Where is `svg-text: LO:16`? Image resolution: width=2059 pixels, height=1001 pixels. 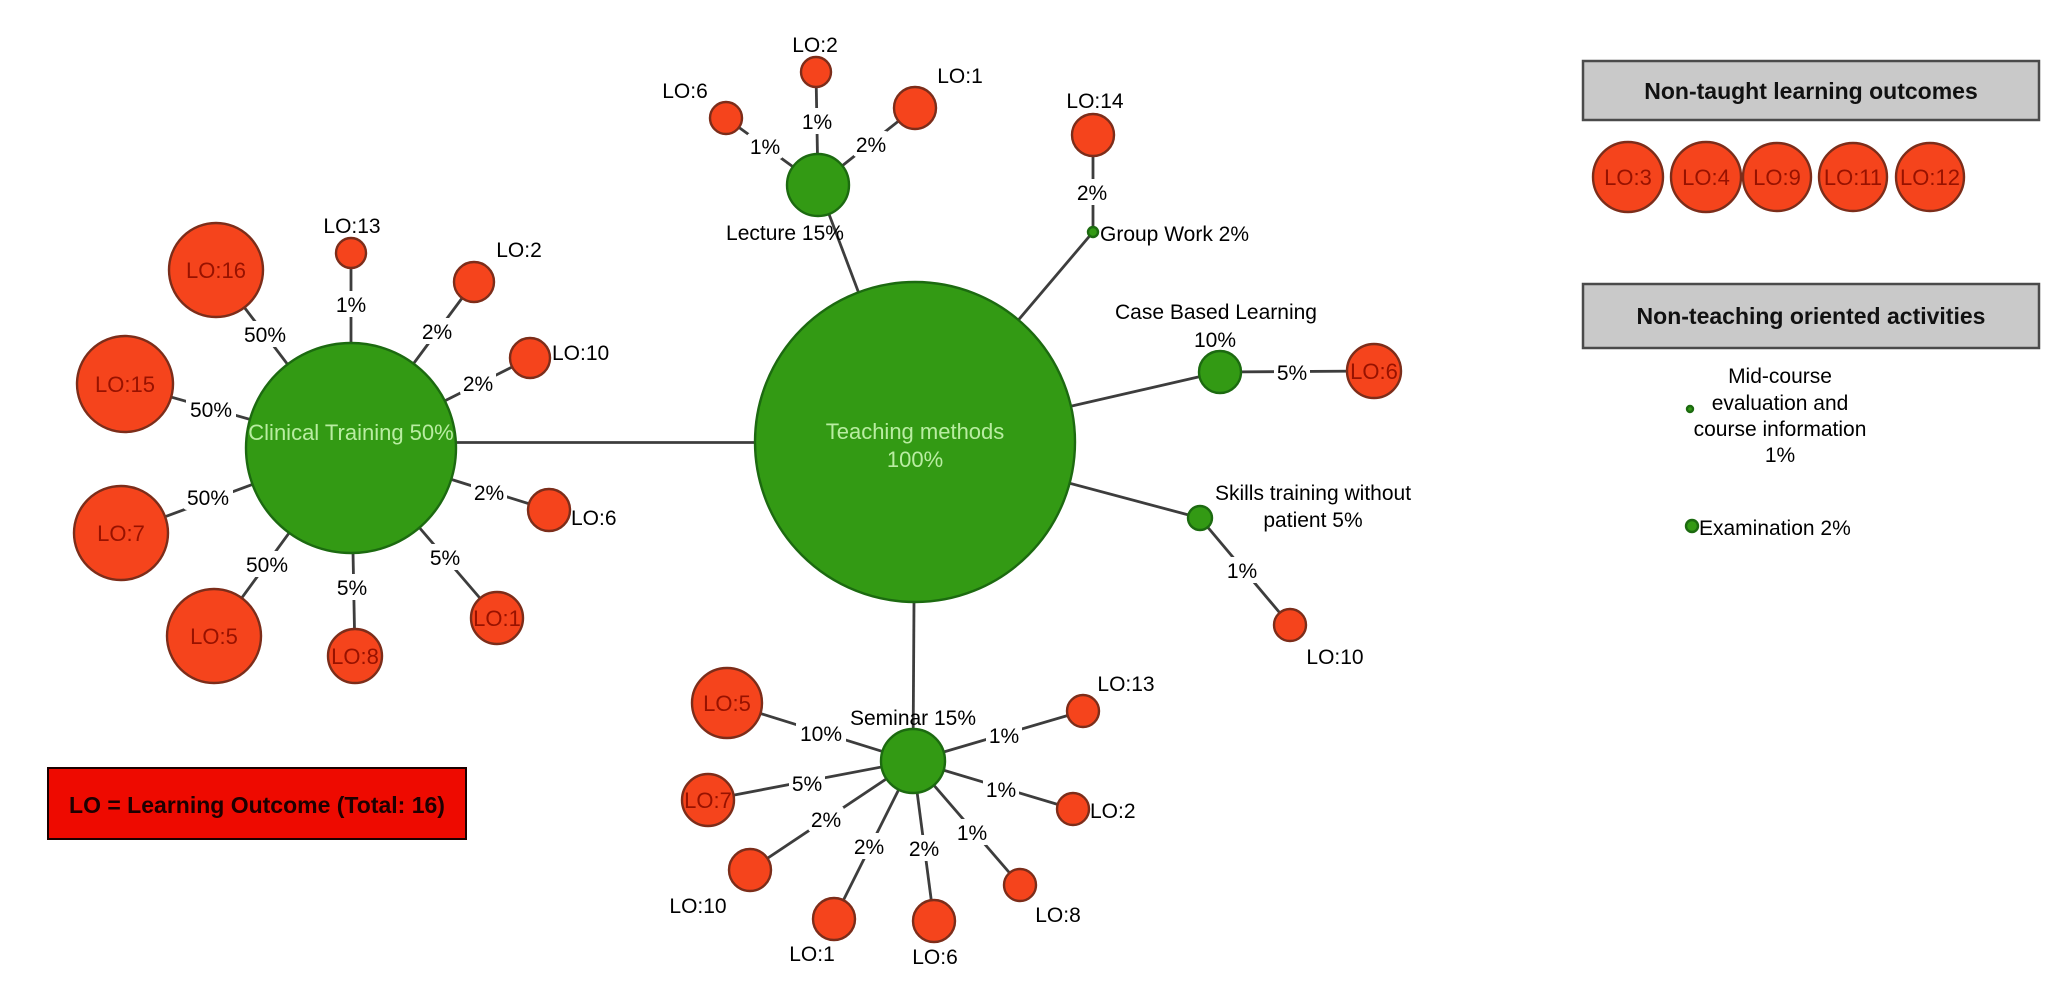
svg-text: LO:16 is located at coordinates (216, 270).